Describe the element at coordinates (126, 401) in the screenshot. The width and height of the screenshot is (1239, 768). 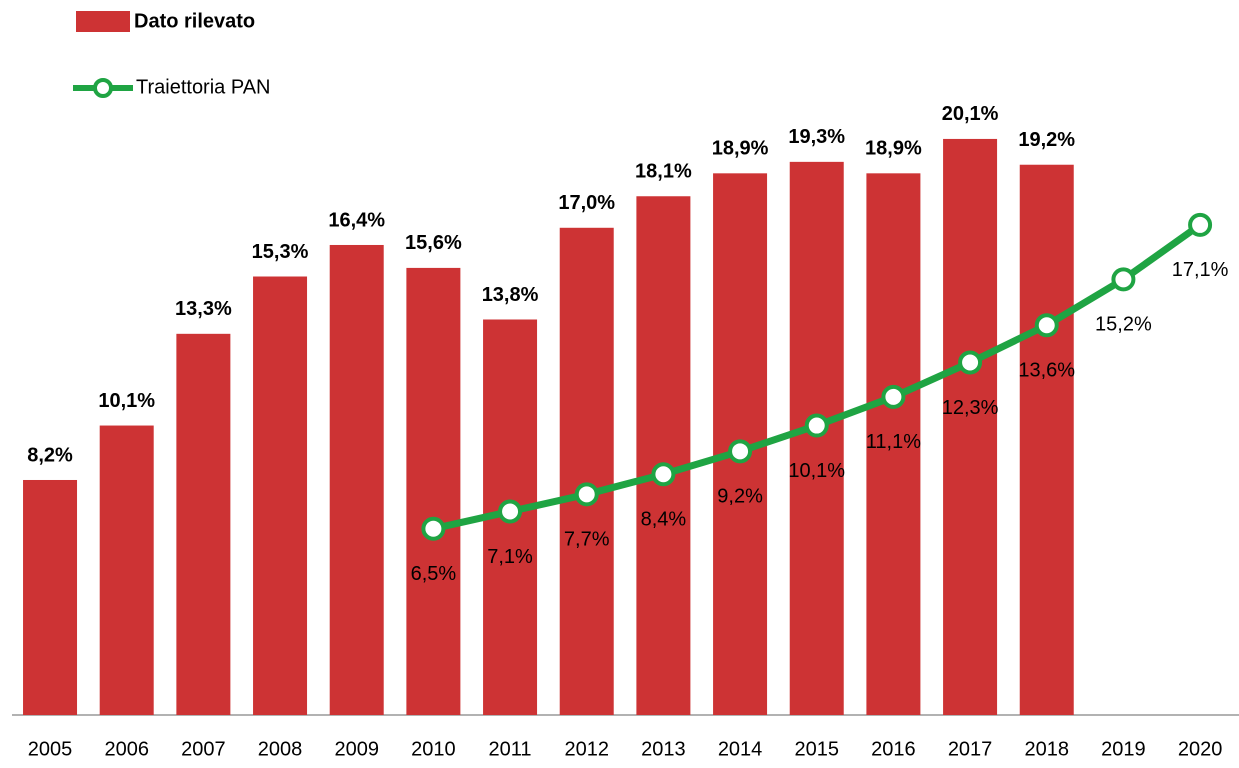
I see `bar-value-label: 10,1%` at that location.